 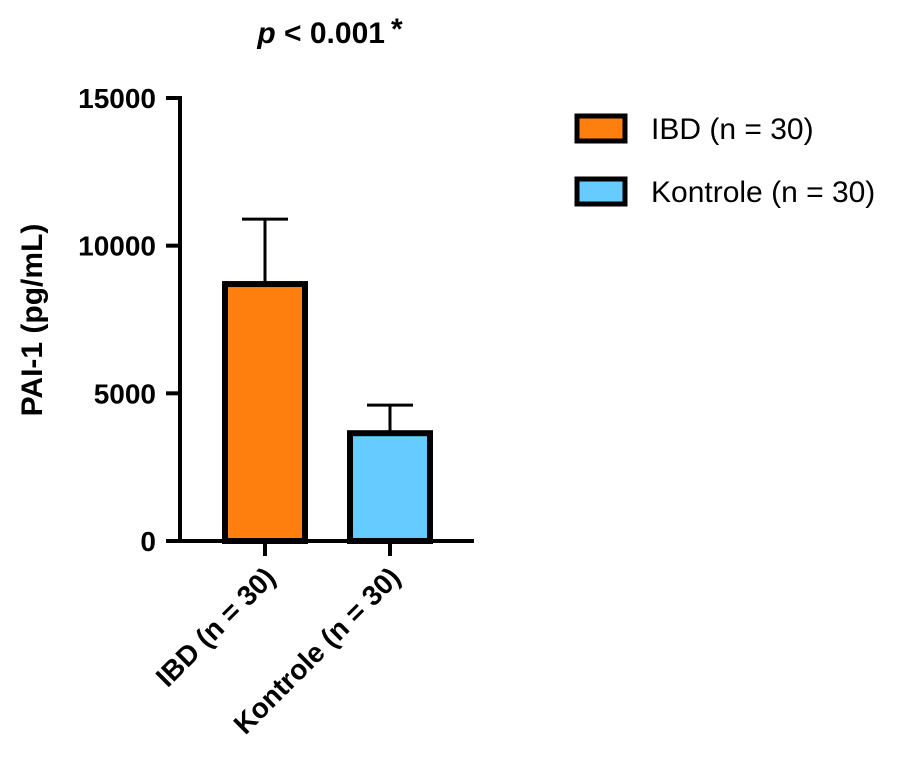 I want to click on chart-title: p < 0.001 *, so click(x=329, y=31).